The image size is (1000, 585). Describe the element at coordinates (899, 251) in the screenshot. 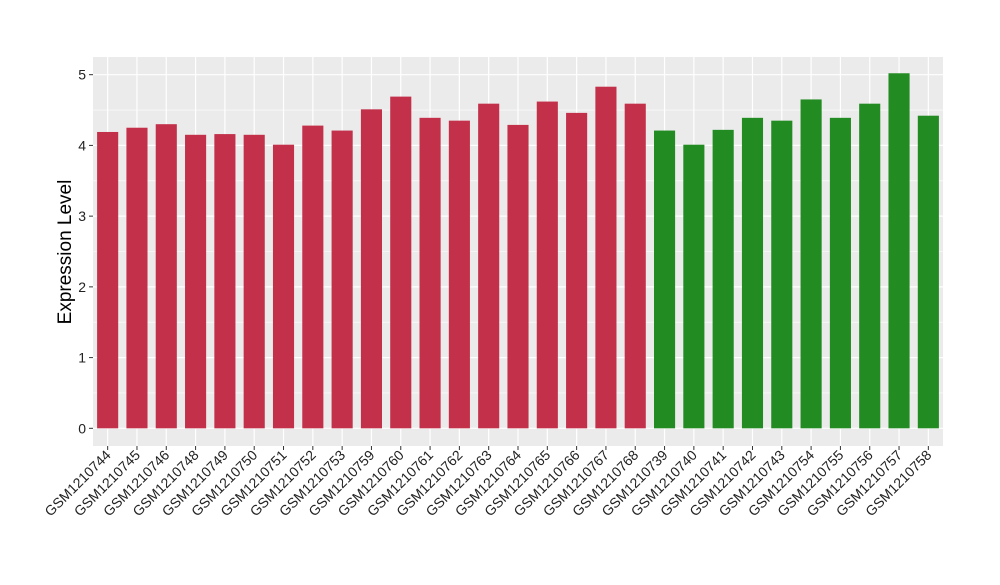

I see `bar-GSM1210757` at that location.